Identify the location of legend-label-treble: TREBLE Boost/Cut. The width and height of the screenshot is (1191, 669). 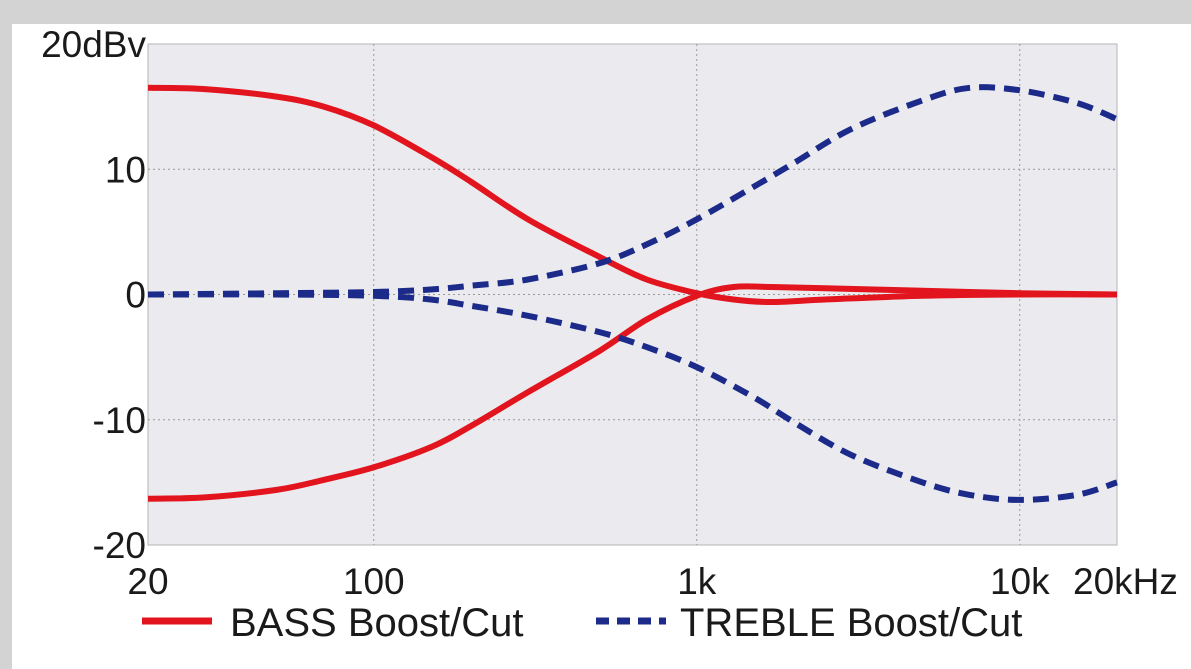
(851, 623).